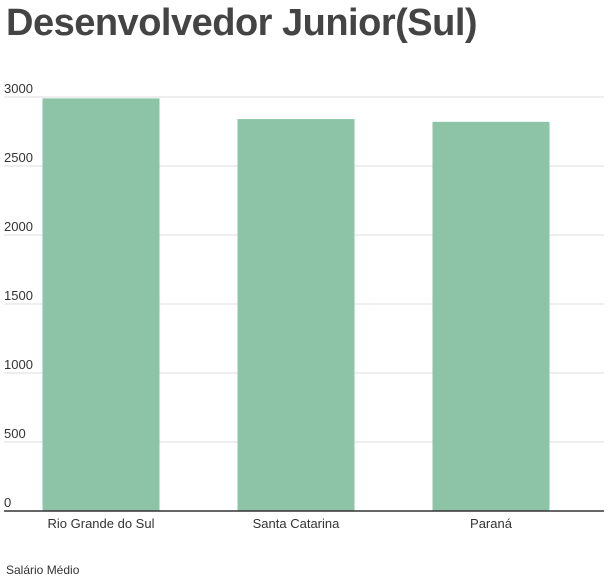 This screenshot has height=584, width=608. Describe the element at coordinates (43, 570) in the screenshot. I see `legend-series-name: Salário Médio` at that location.